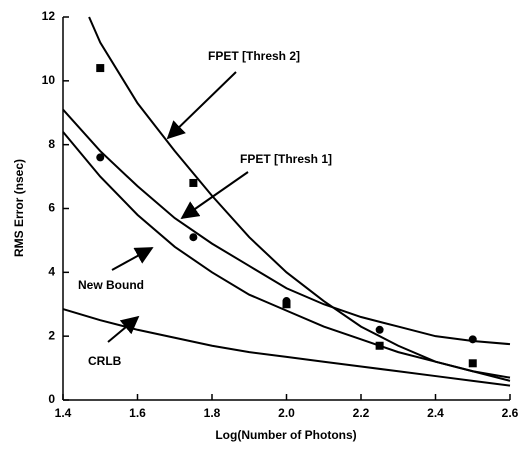  What do you see at coordinates (51, 272) in the screenshot?
I see `y-tick-label: 4` at bounding box center [51, 272].